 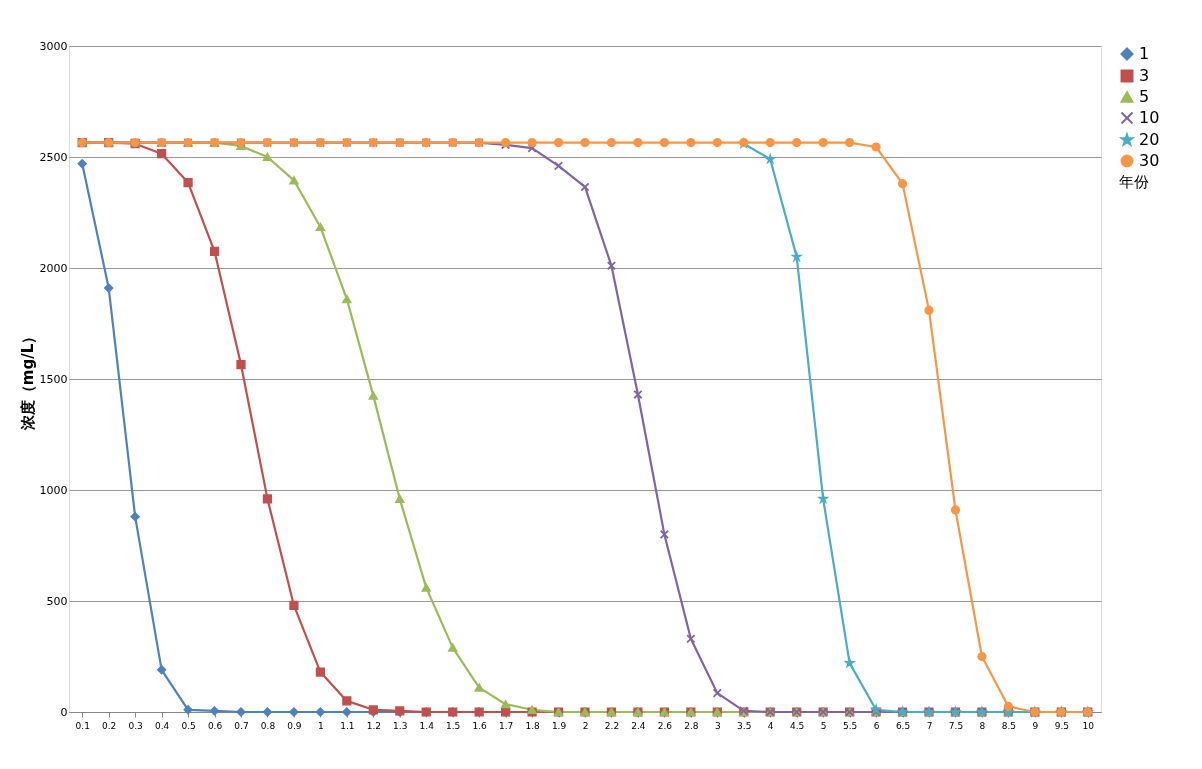 I want to click on x-tick-label: 9.5, so click(x=1061, y=725).